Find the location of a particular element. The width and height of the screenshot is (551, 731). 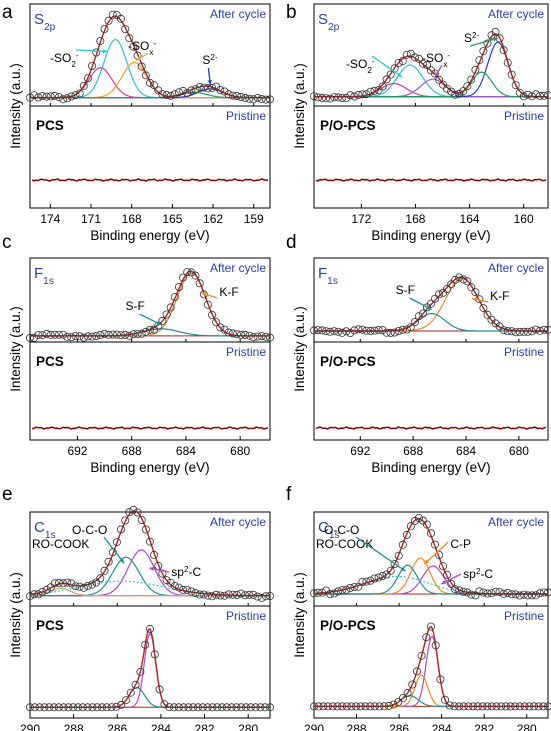

x-tick-label: 162 is located at coordinates (213, 219).